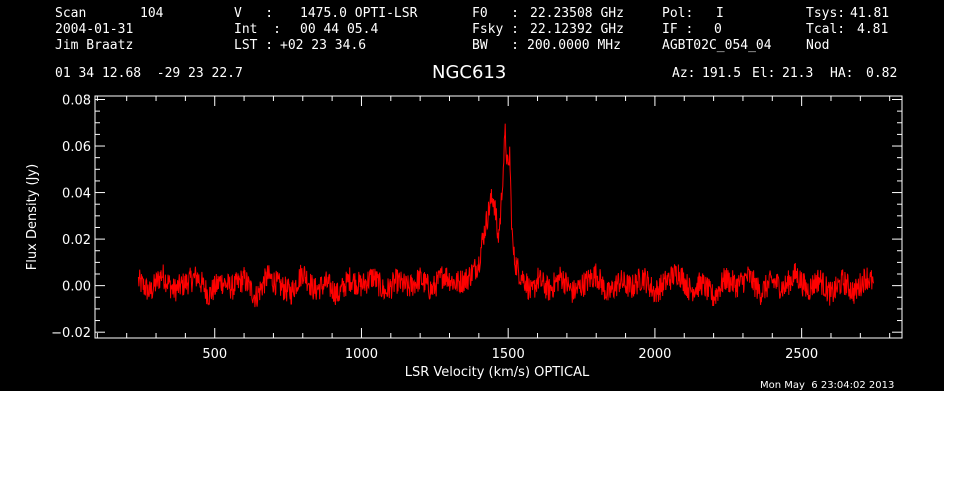 The height and width of the screenshot is (490, 962). Describe the element at coordinates (254, 13) in the screenshot. I see `velocity-label: V :` at that location.